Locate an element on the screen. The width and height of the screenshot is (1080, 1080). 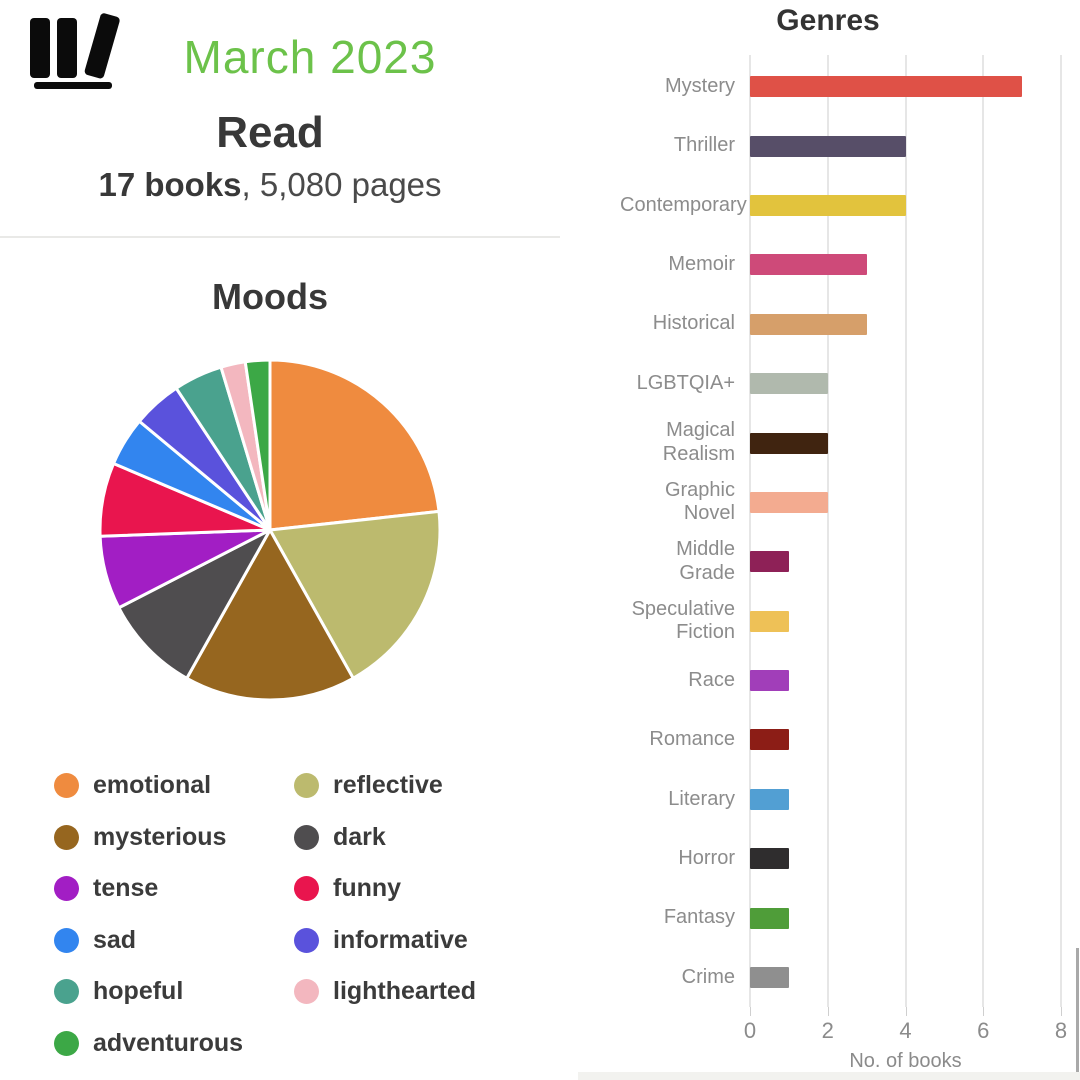
genre-label: Race is located at coordinates (711, 679).